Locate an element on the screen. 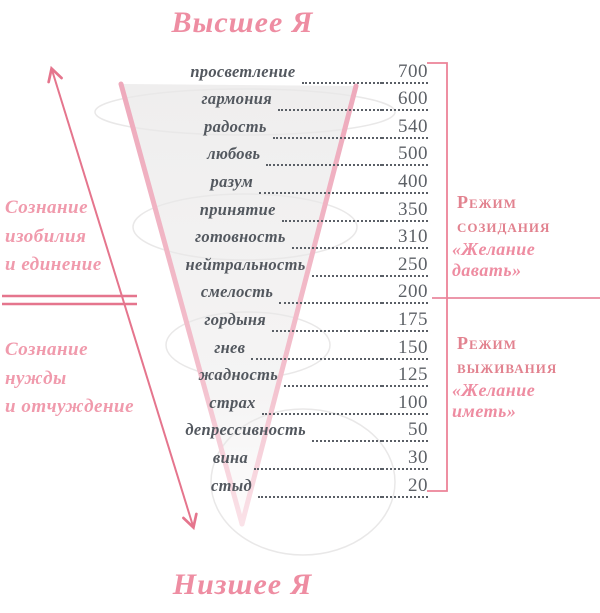  right-quote-give: «Желание давать» is located at coordinates (494, 259).